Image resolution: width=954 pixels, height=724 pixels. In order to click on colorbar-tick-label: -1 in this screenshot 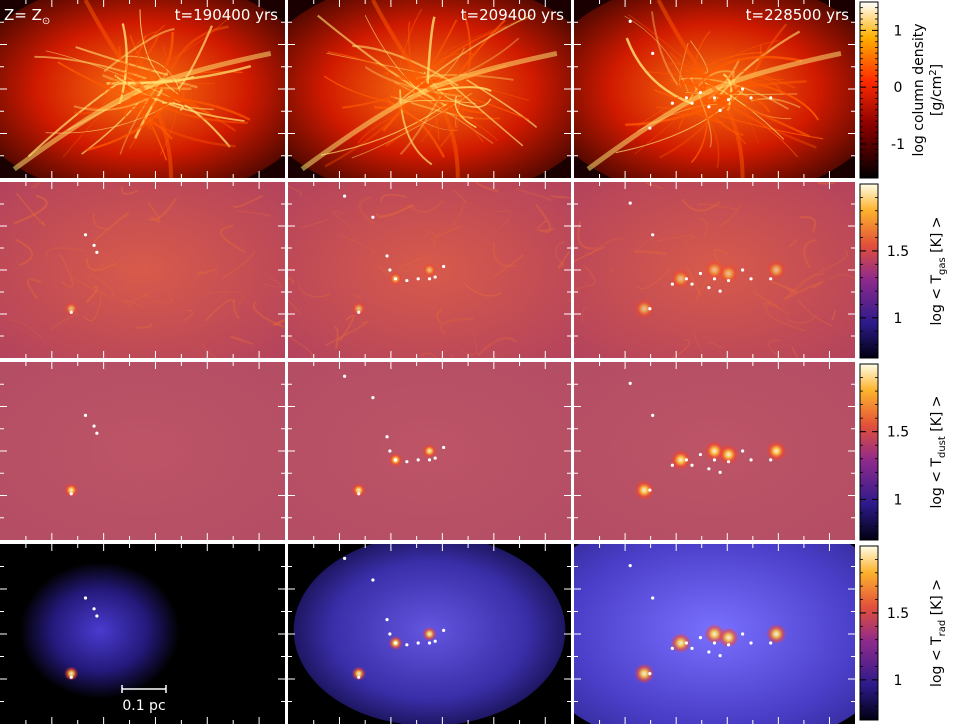, I will do `click(898, 145)`.